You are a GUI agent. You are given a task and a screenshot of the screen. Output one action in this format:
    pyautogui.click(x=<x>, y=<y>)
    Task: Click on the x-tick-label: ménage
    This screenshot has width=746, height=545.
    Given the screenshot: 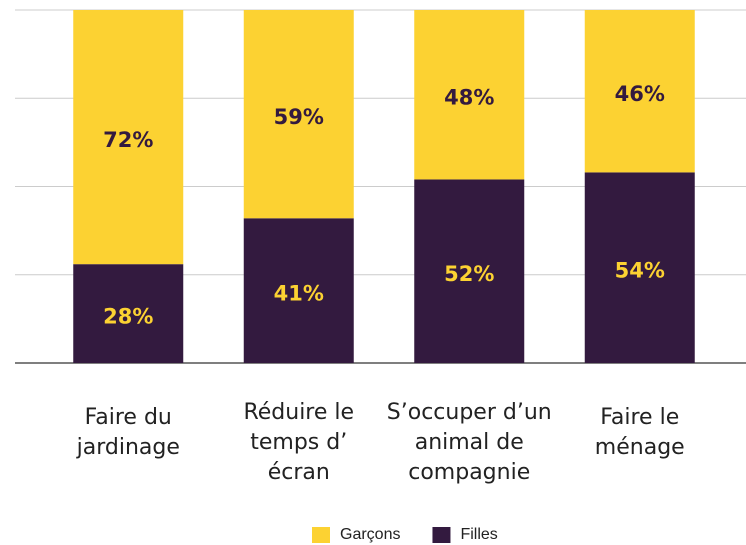 What is the action you would take?
    pyautogui.click(x=640, y=447)
    